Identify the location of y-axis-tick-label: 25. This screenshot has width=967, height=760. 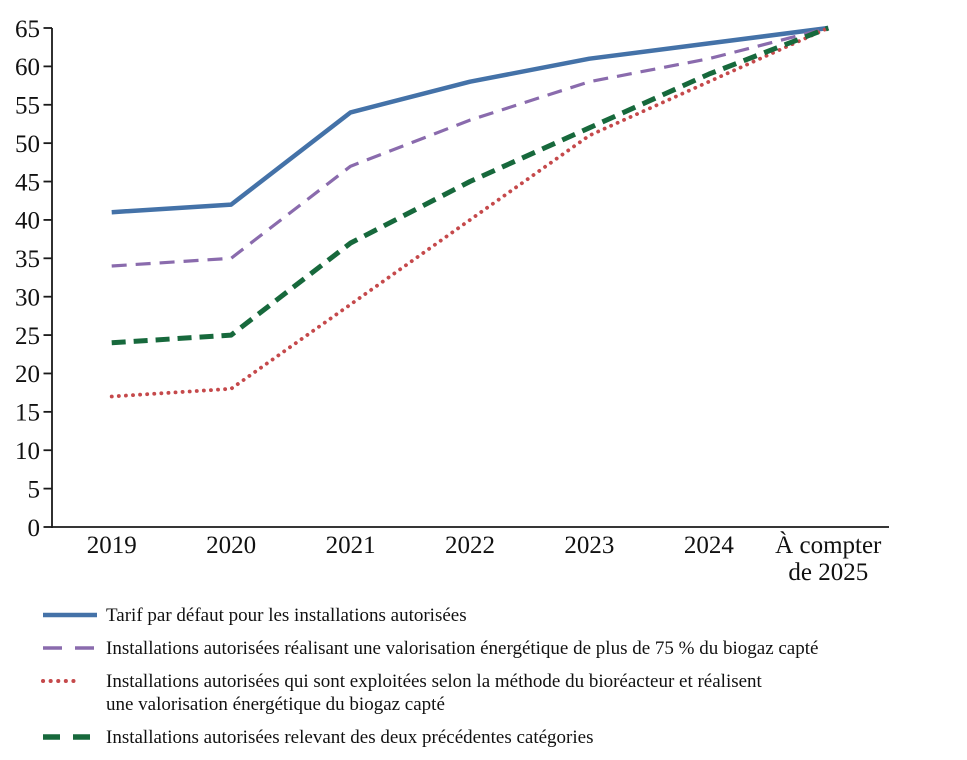
(27, 336).